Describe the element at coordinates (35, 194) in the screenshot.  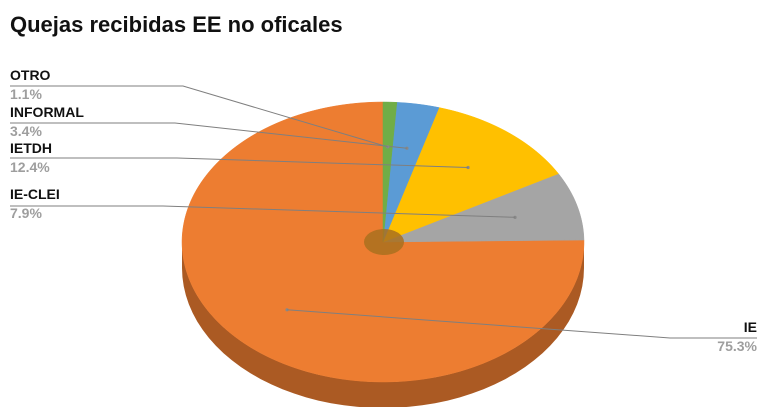
I see `slice-label-ie-clei: IE-CLEI` at that location.